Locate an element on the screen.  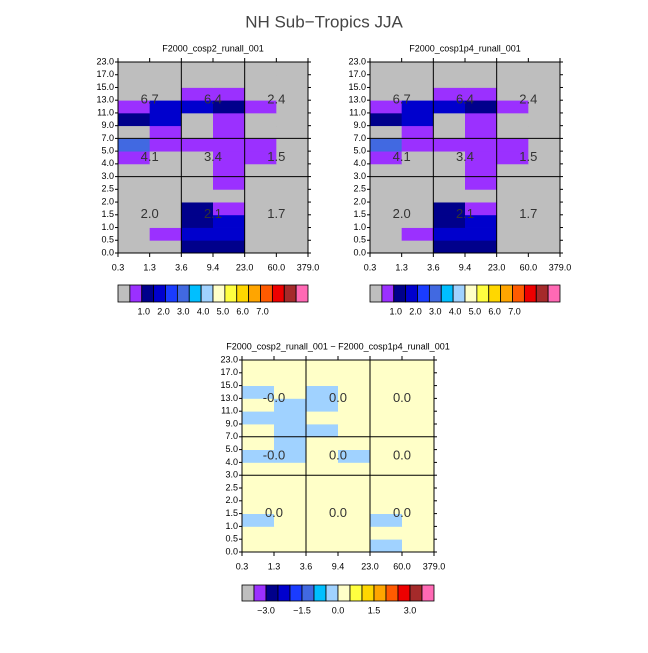
region-label: 1.7 is located at coordinates (528, 213).